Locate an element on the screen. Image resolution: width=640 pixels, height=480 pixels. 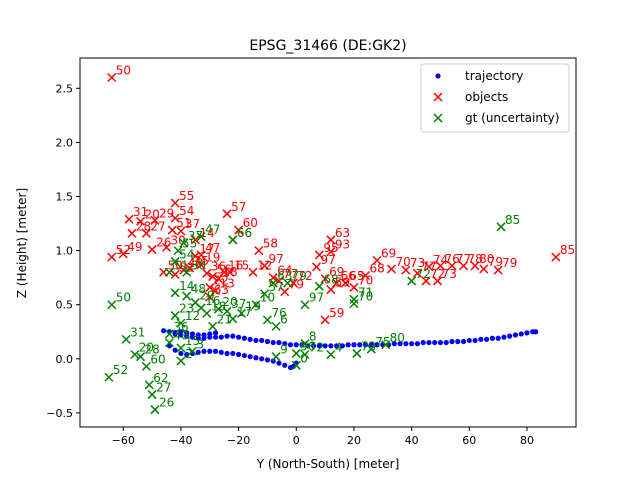
gt-label: 17 is located at coordinates (244, 312).